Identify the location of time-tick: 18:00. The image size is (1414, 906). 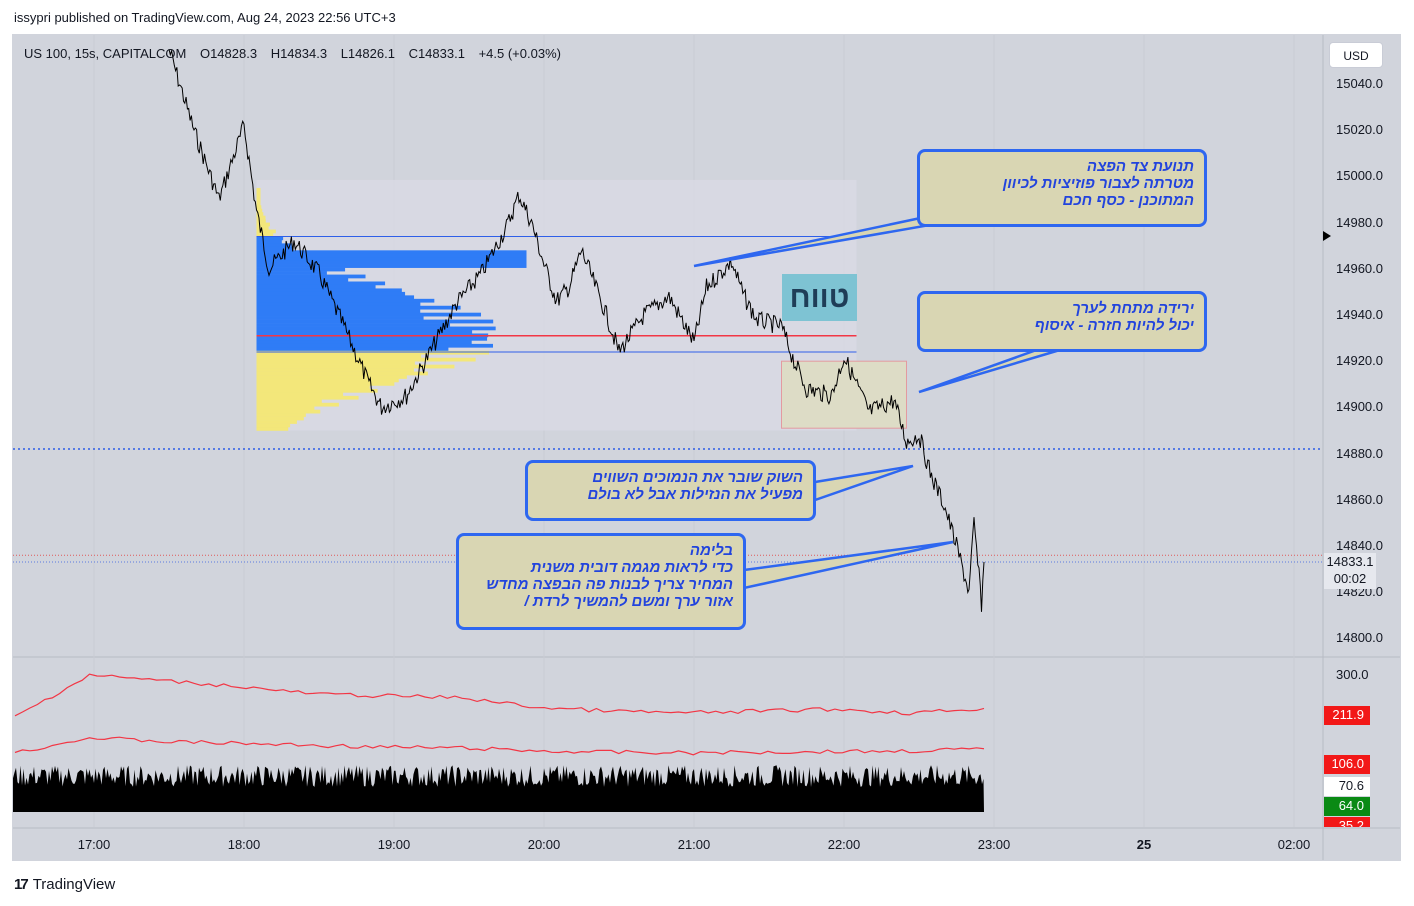
(244, 844).